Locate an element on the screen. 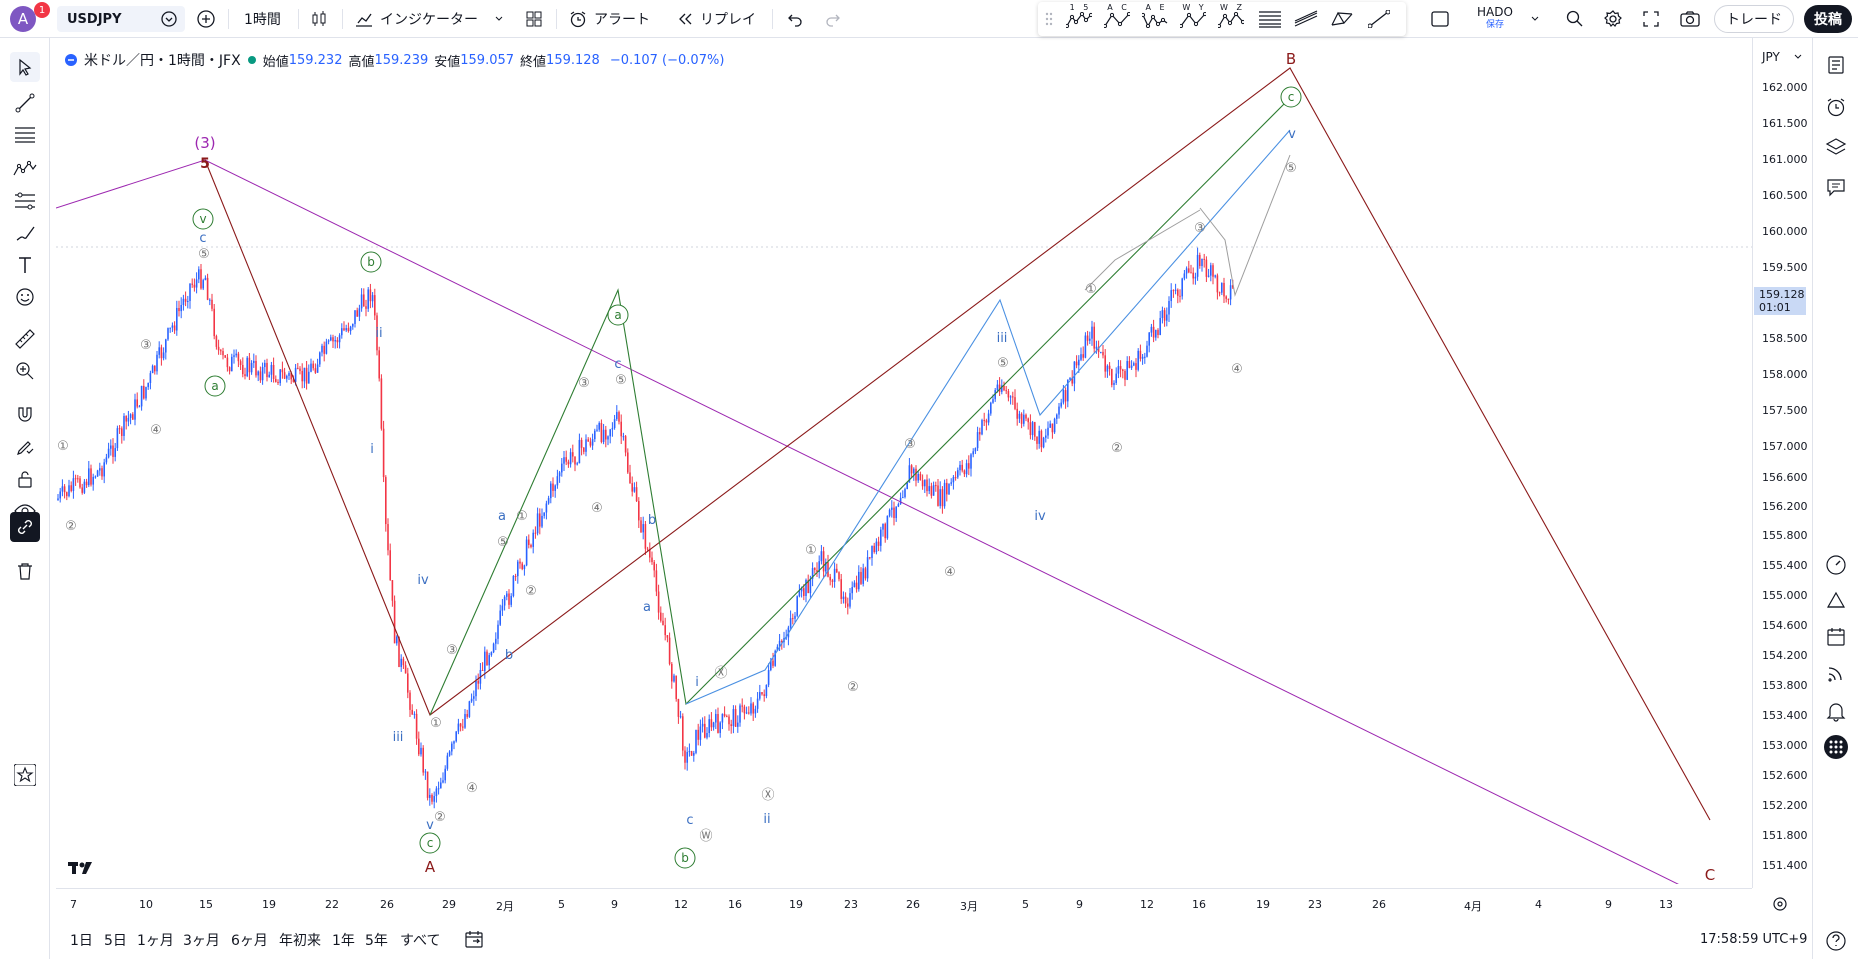  range-button: 1ヶ月 is located at coordinates (155, 941).